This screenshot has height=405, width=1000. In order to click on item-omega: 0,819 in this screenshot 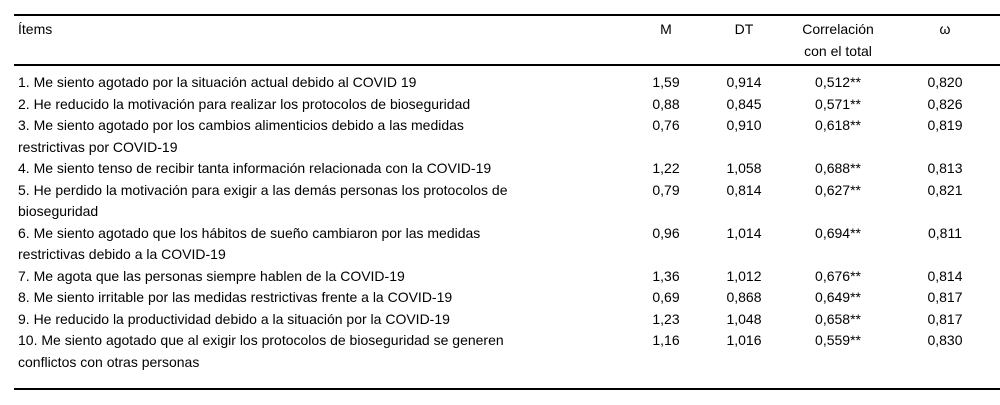, I will do `click(945, 125)`.